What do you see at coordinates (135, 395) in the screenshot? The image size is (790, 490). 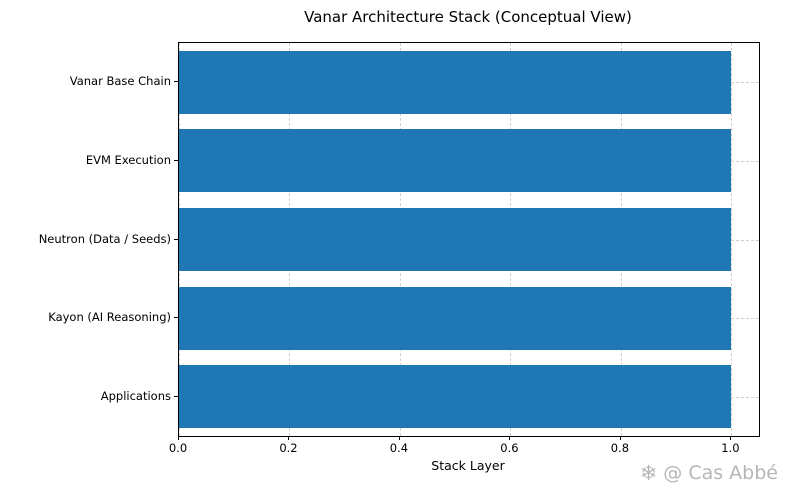 I see `y-tick-label: Applications` at bounding box center [135, 395].